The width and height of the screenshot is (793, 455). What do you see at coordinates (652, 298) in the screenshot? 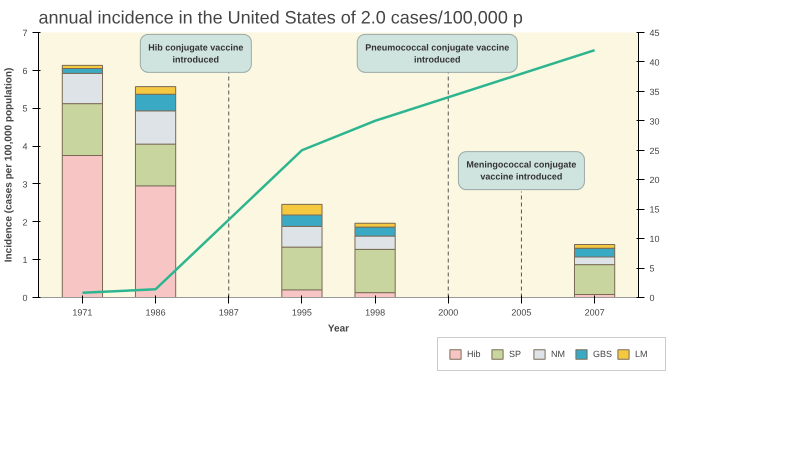
I see `y2-tick-label: 0` at bounding box center [652, 298].